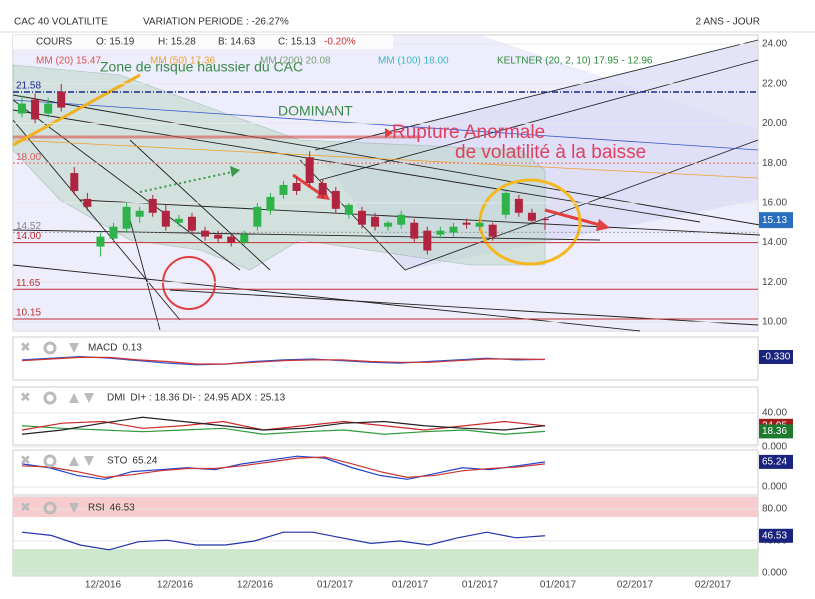  What do you see at coordinates (28, 86) in the screenshot?
I see `level-label: 21.58` at bounding box center [28, 86].